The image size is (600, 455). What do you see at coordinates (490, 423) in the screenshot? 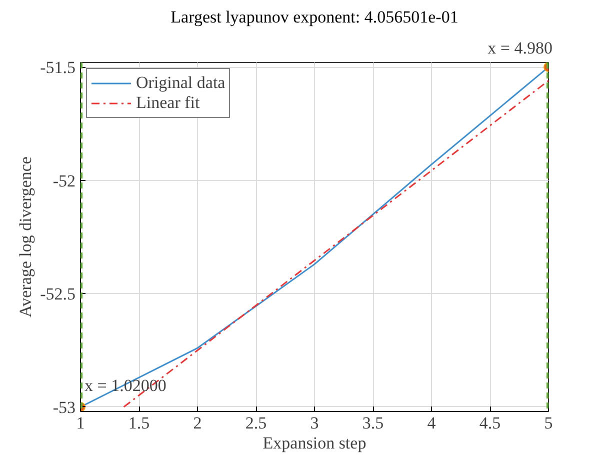
I see `x-tick-label: 4.5` at bounding box center [490, 423].